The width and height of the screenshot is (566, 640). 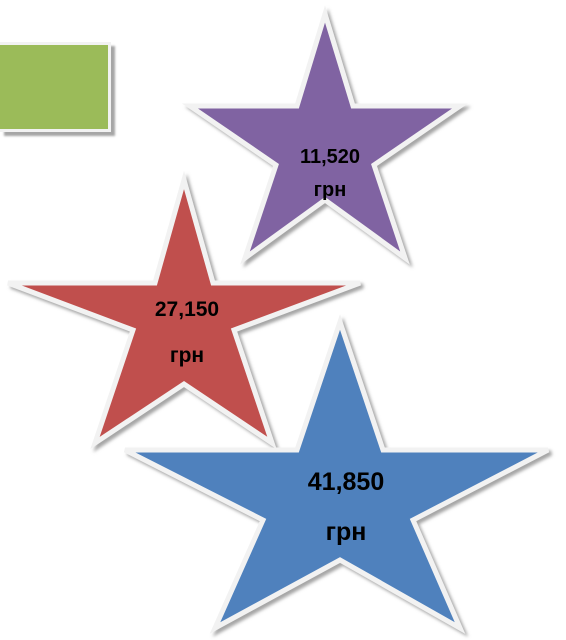 What do you see at coordinates (346, 482) in the screenshot?
I see `star-blue-amount: 41,850` at bounding box center [346, 482].